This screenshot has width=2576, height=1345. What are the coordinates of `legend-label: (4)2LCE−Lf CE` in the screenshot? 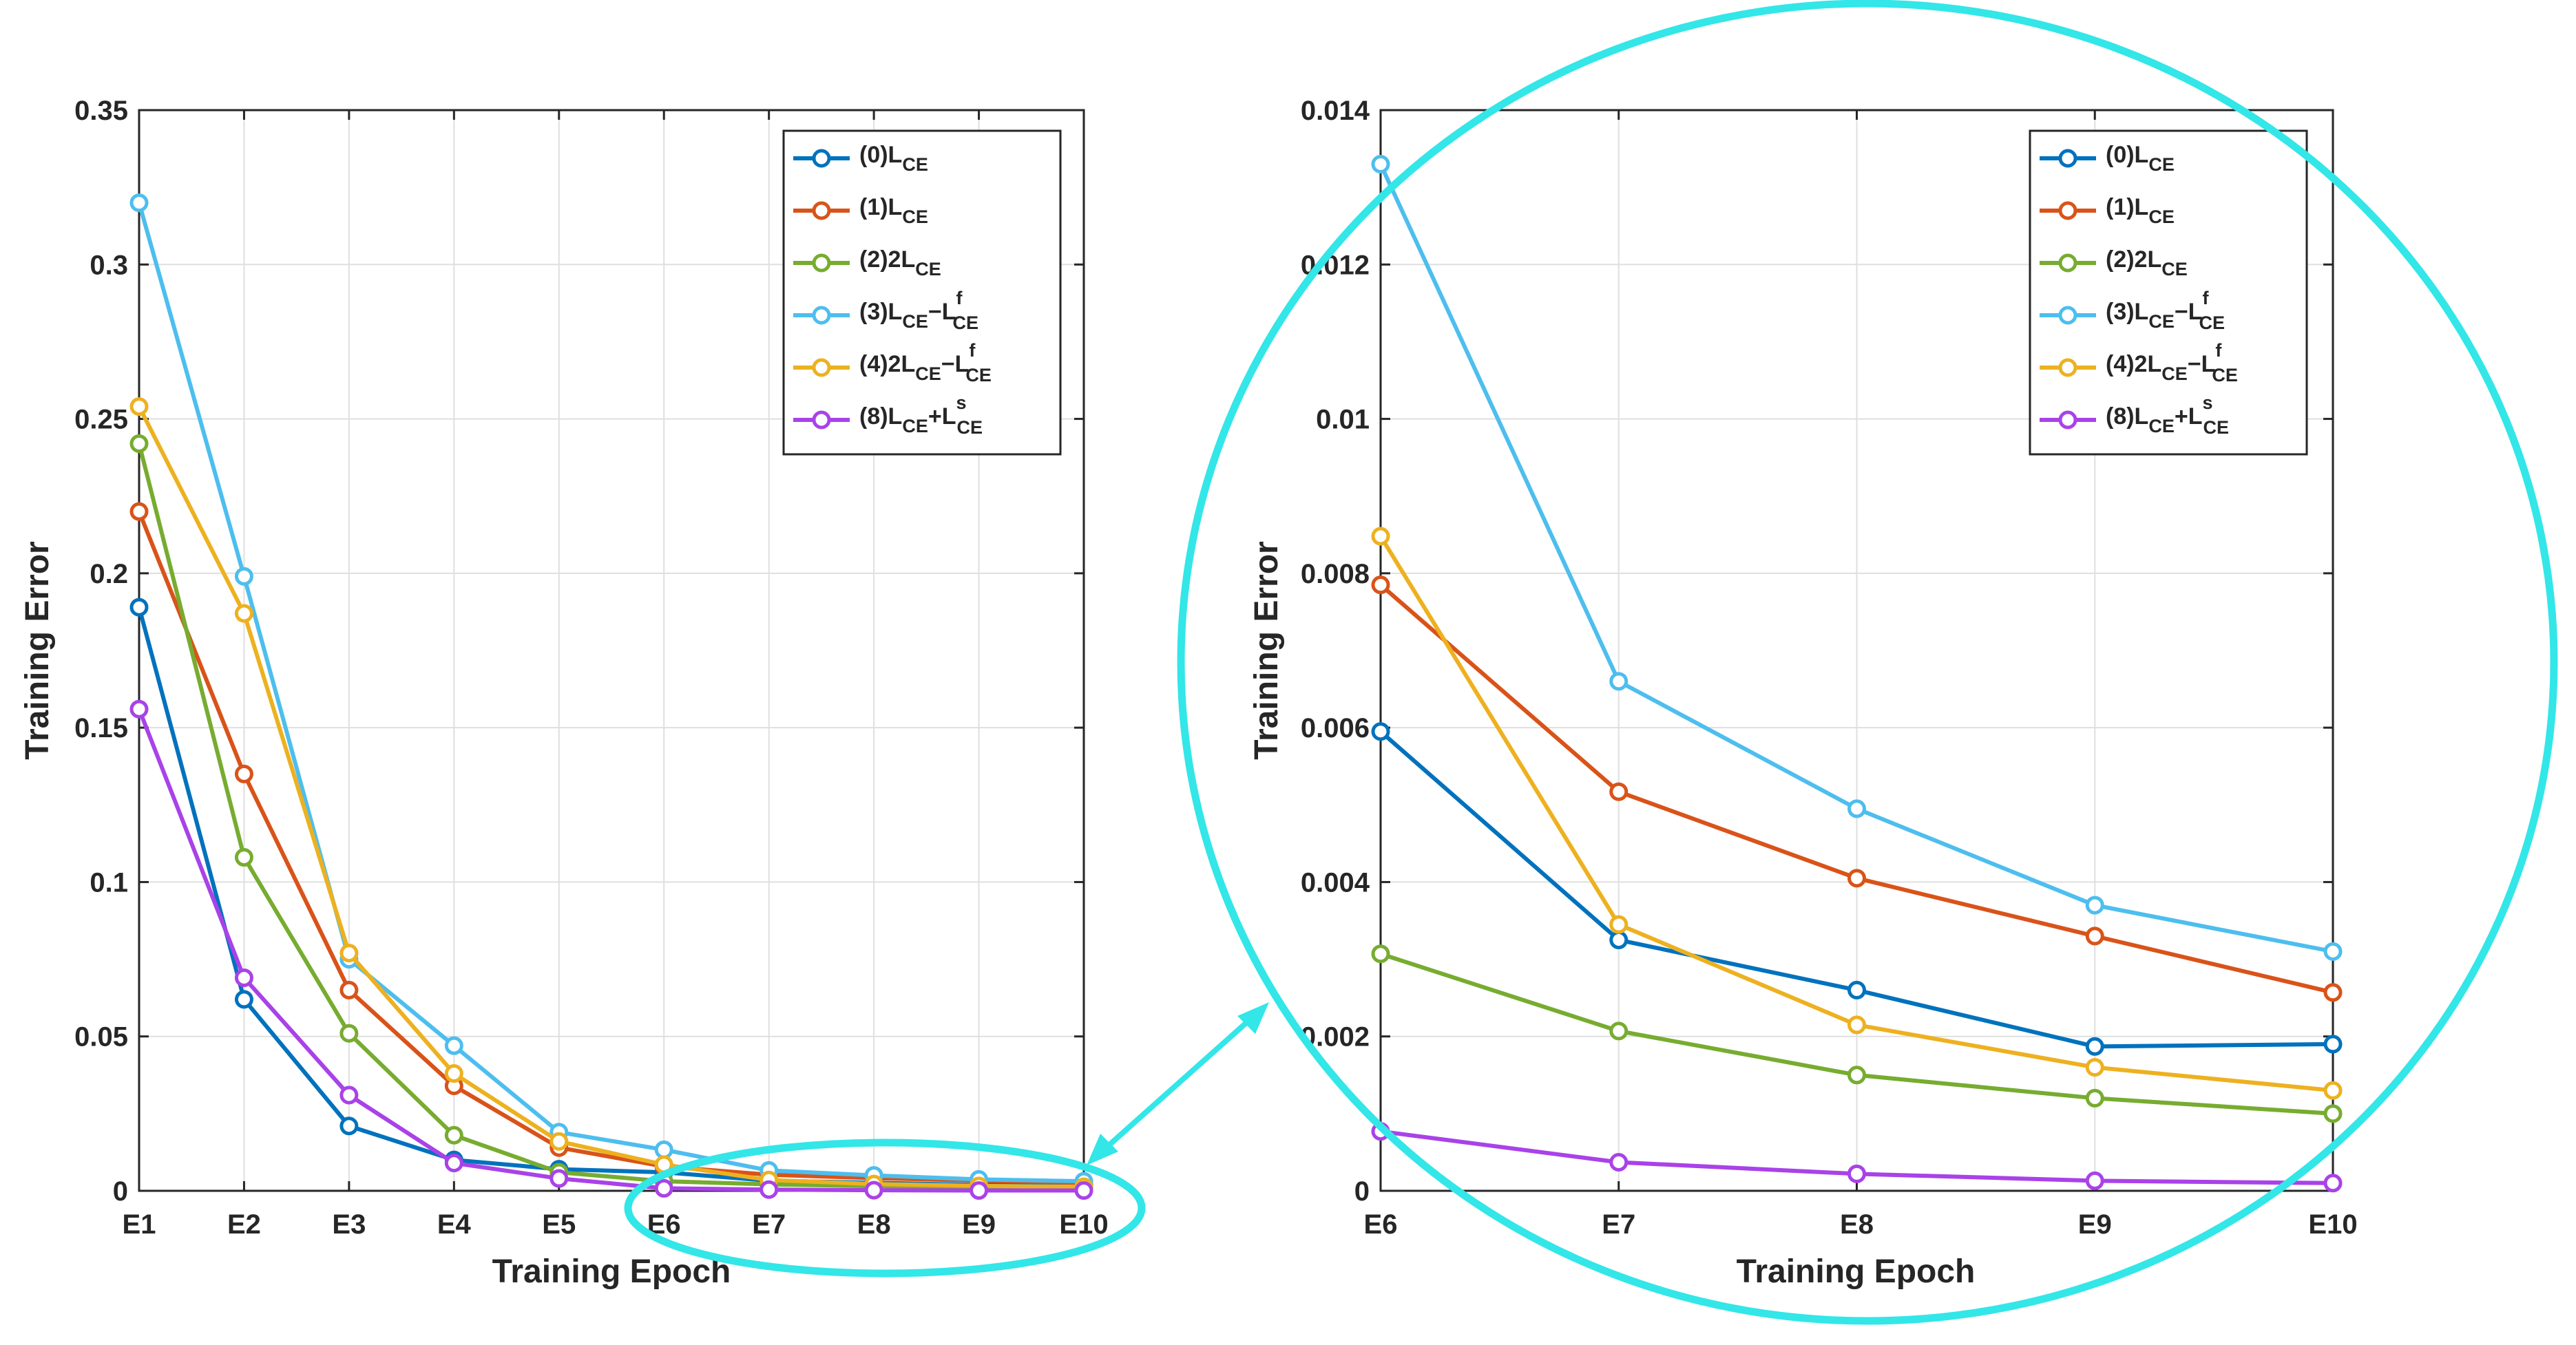 It's located at (925, 362).